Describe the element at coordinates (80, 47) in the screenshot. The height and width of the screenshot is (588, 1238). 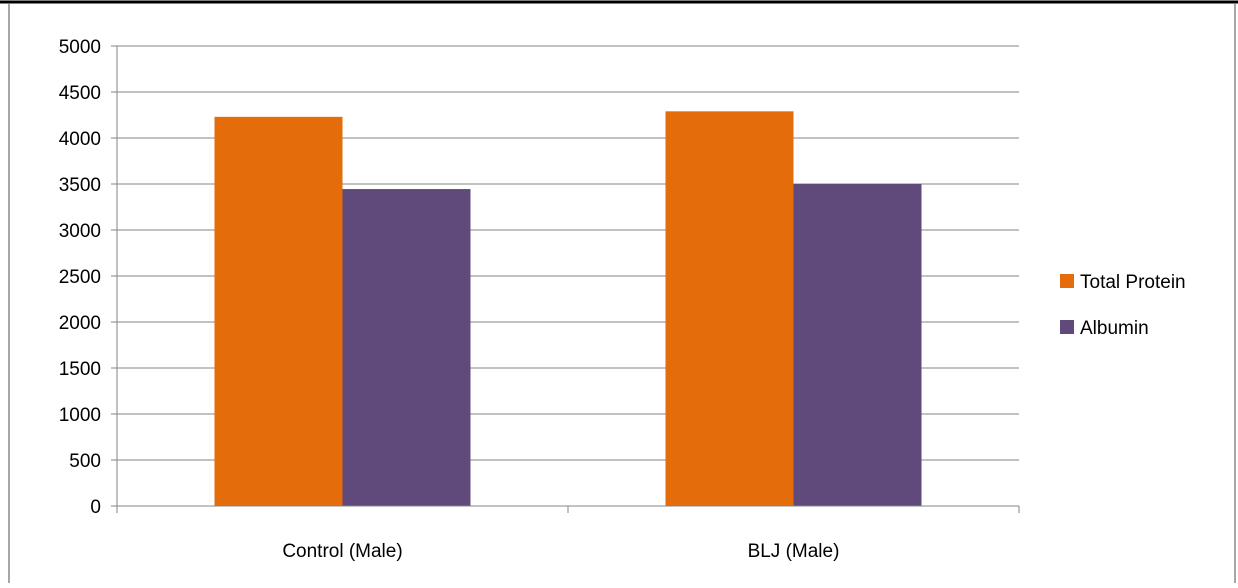
I see `y-tick-label: 5000` at that location.